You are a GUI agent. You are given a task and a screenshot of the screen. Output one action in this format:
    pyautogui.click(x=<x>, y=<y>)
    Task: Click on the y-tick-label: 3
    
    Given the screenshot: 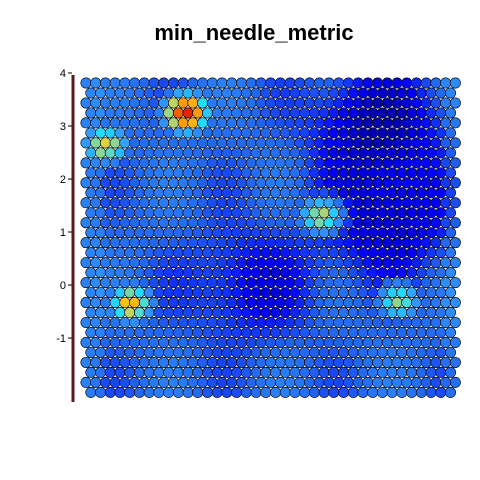 What is the action you would take?
    pyautogui.click(x=63, y=127)
    